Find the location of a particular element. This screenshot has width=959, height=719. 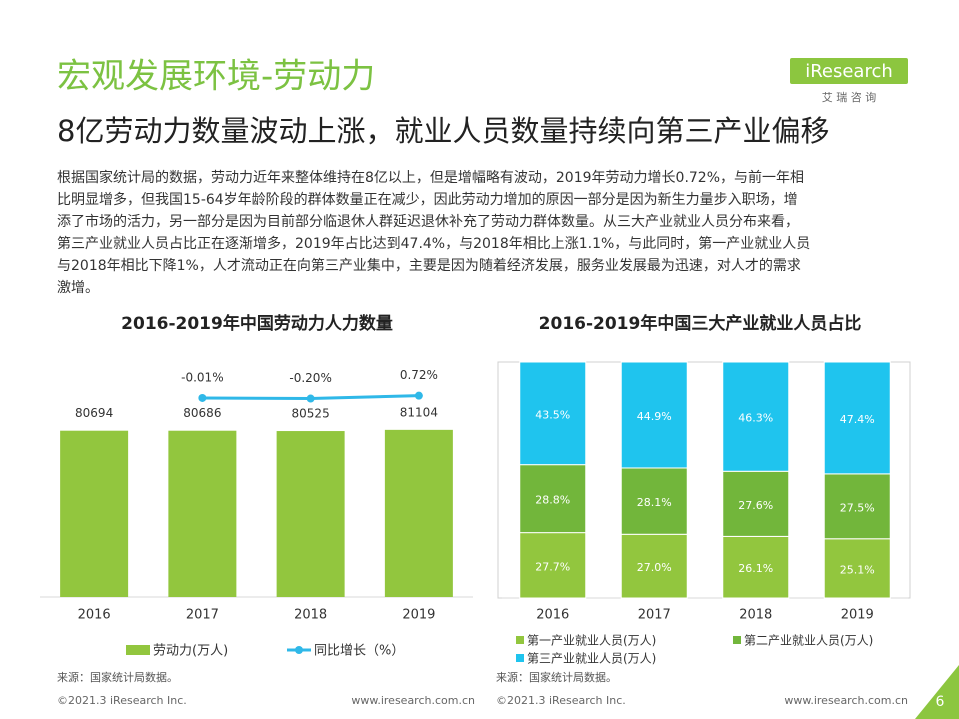

segment-label: 25.1% is located at coordinates (857, 569).